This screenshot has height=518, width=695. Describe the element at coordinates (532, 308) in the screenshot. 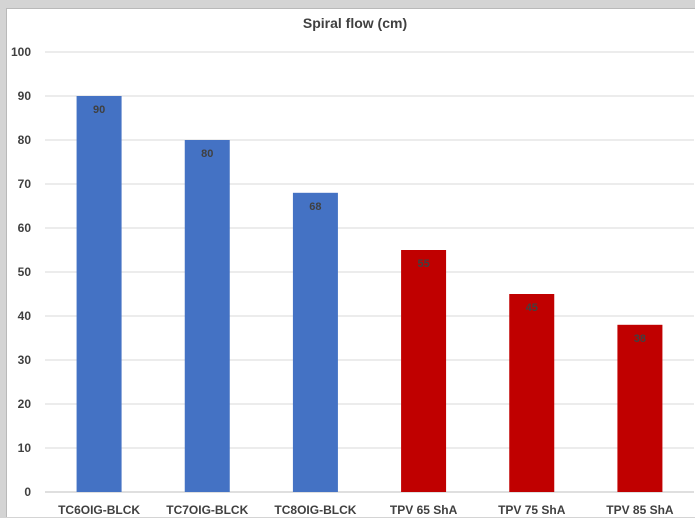

I see `bar-value-label: 45` at that location.